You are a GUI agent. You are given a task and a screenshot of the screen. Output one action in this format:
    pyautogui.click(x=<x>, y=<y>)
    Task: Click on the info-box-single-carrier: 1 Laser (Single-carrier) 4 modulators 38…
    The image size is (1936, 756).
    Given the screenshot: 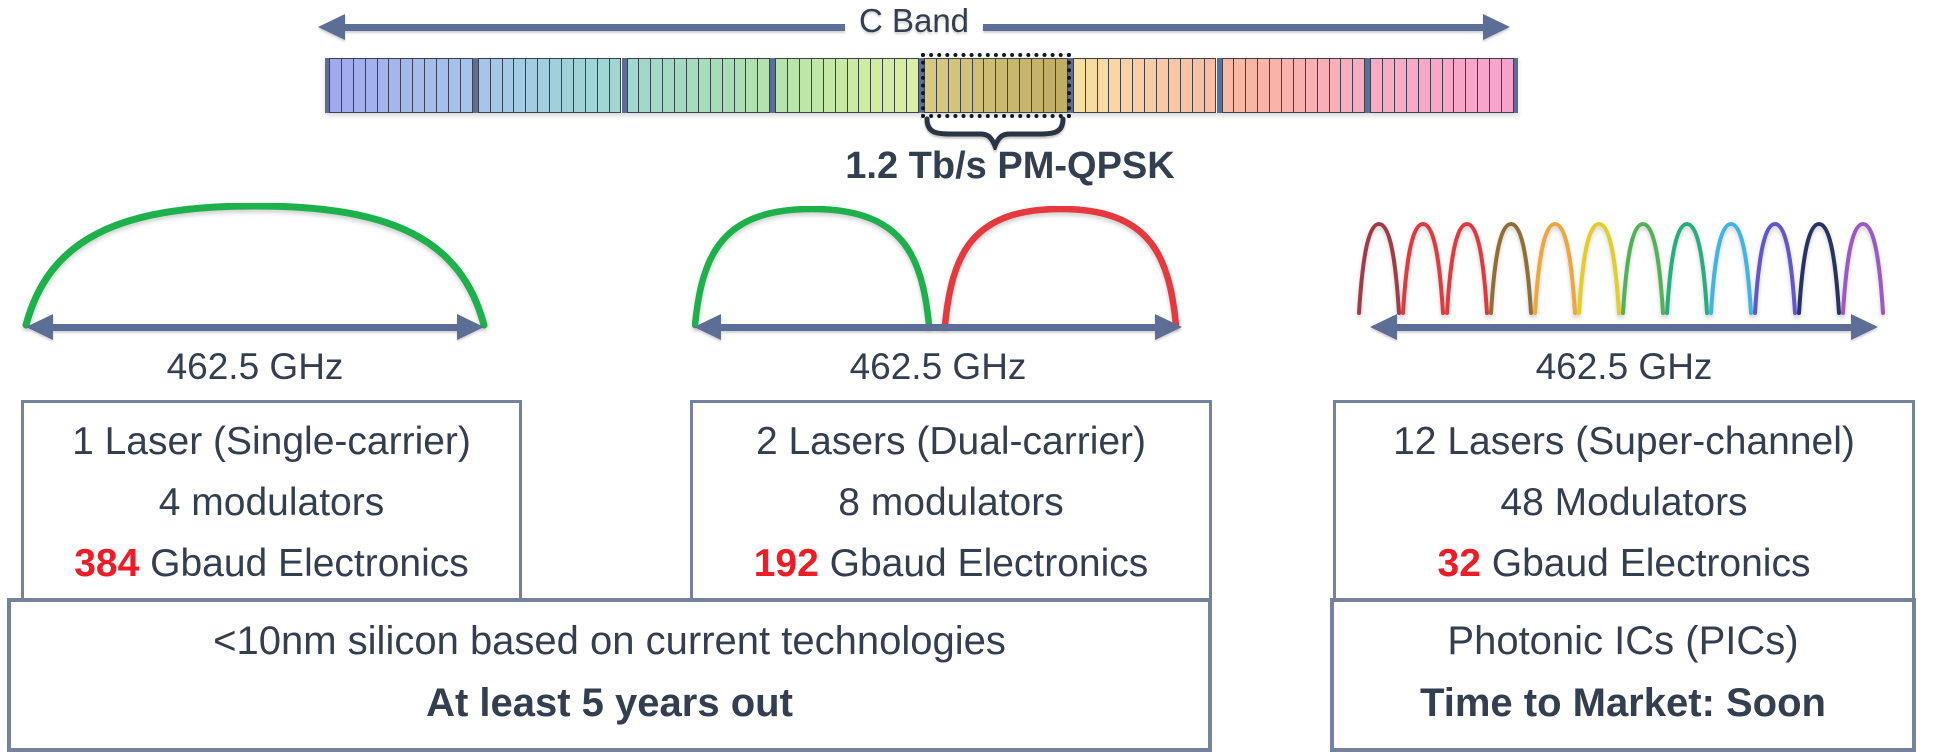 What is the action you would take?
    pyautogui.click(x=271, y=502)
    